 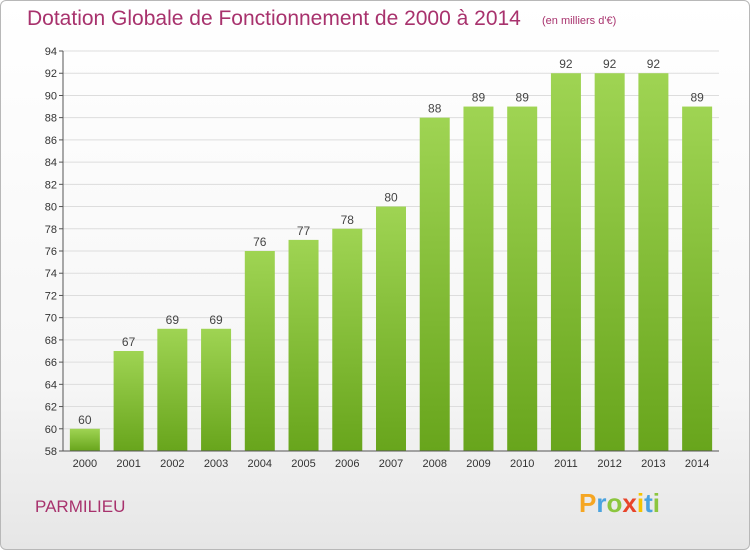 I want to click on y-tick-label: 92, so click(x=51, y=74).